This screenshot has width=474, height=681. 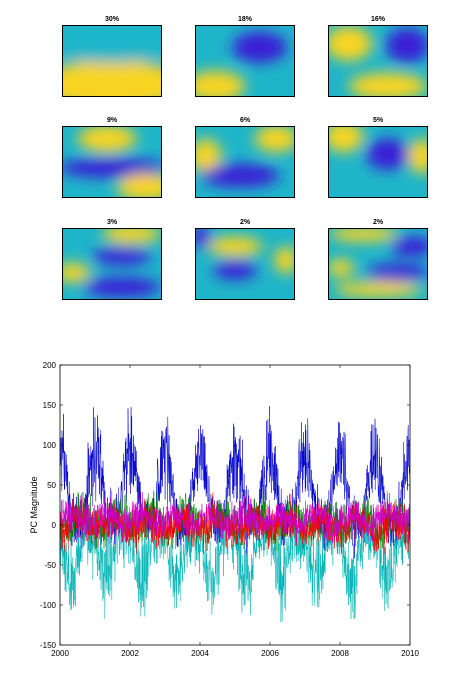 I want to click on y-tick-label: 200, so click(x=50, y=365).